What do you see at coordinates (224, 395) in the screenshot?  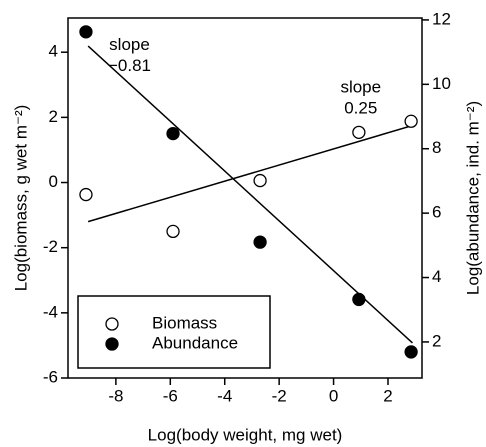 I see `x-tick-label: -4` at bounding box center [224, 395].